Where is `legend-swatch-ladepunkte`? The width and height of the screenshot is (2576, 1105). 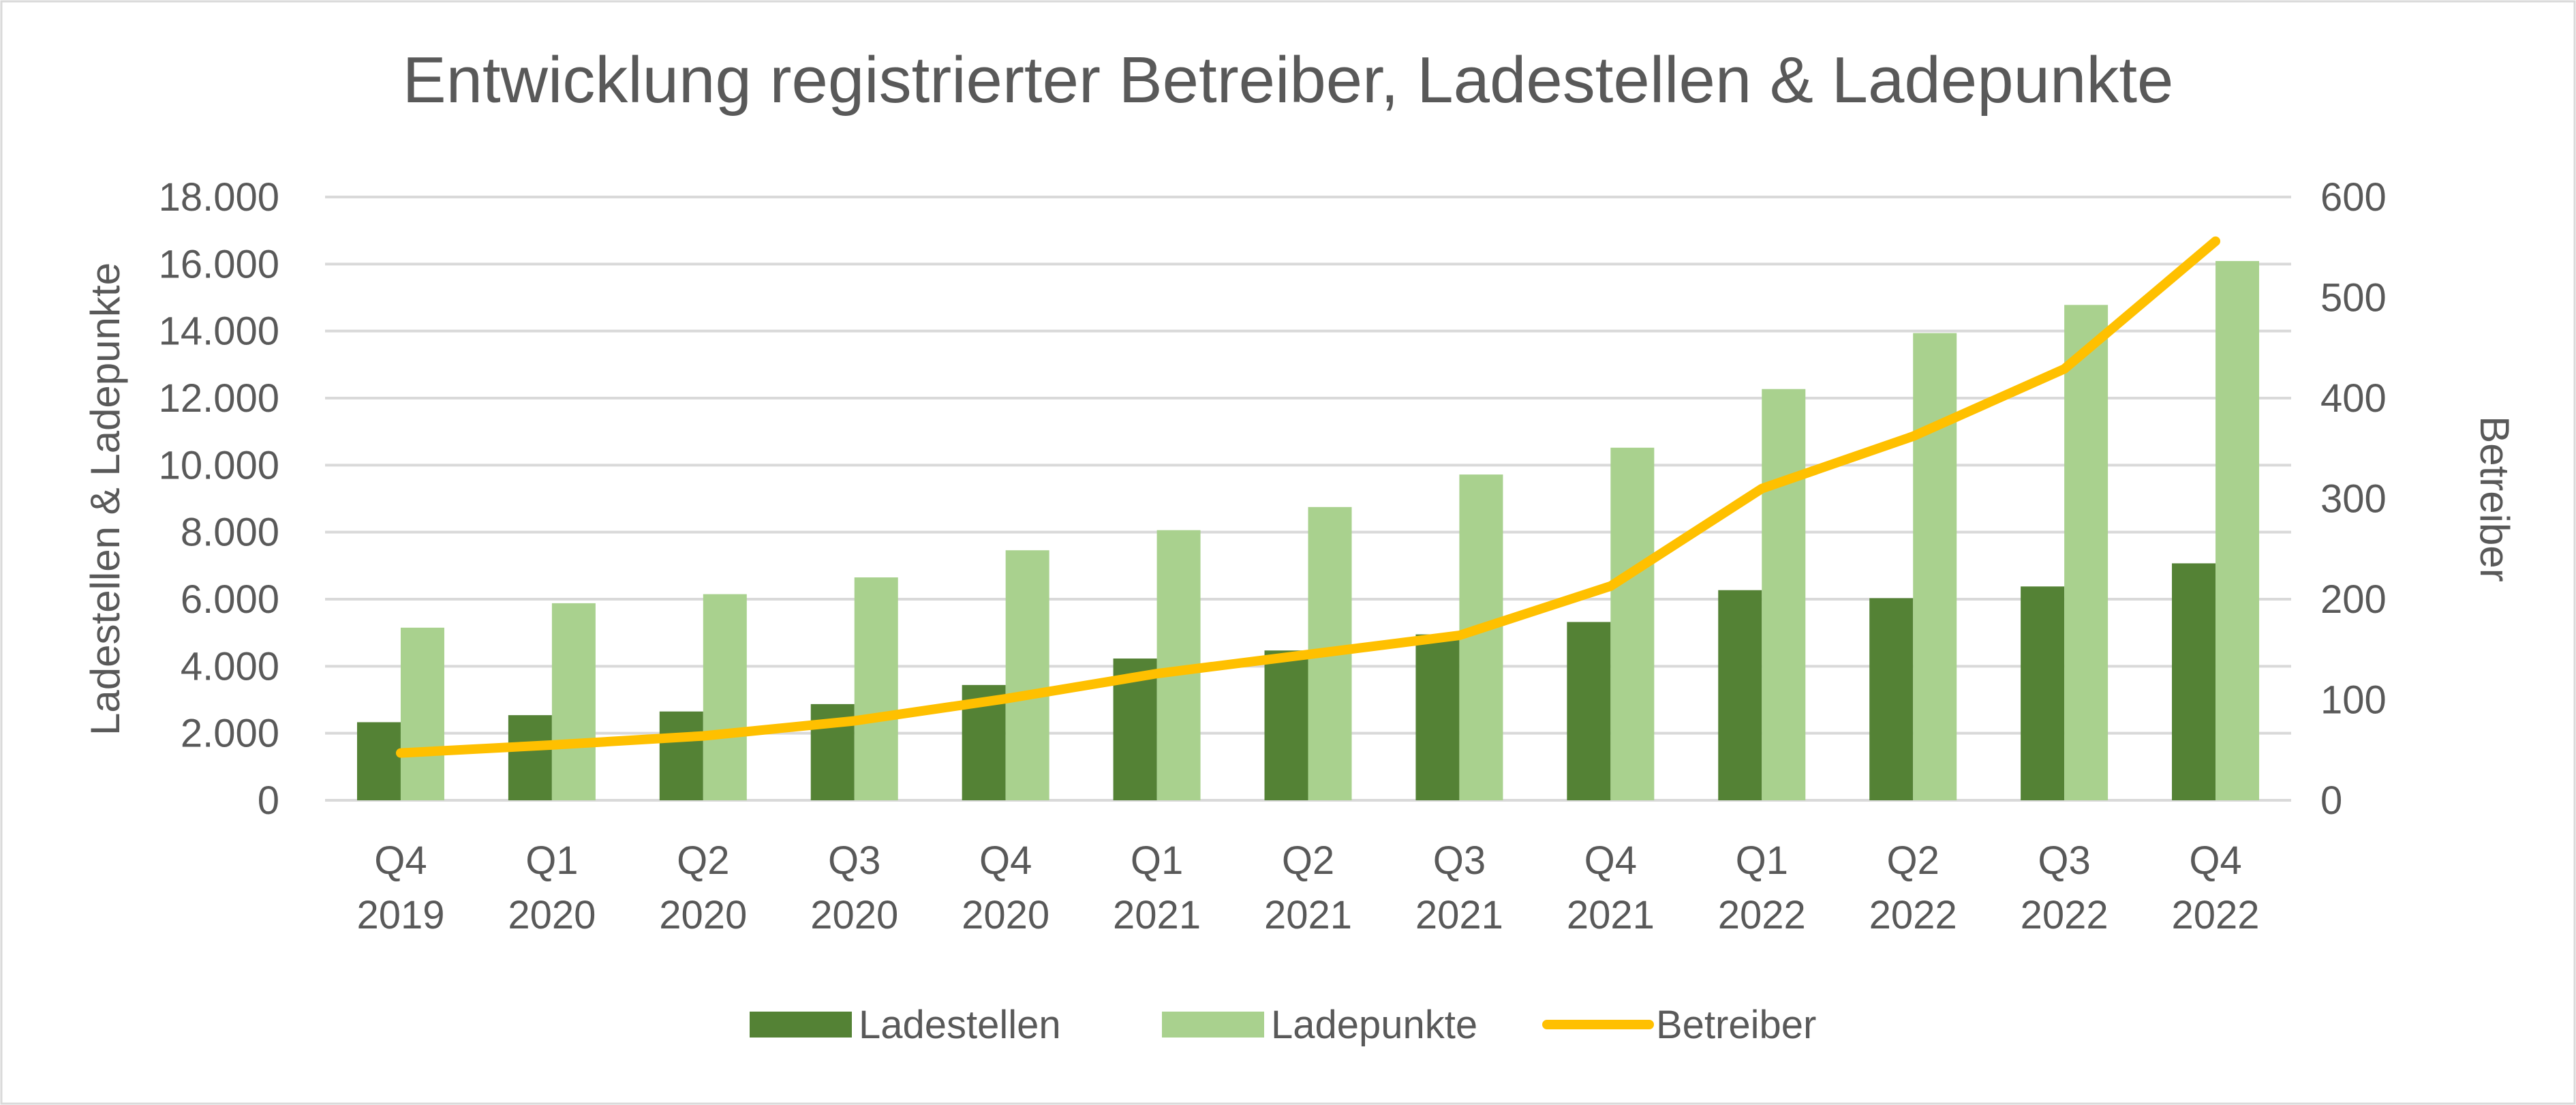
legend-swatch-ladepunkte is located at coordinates (1213, 1025).